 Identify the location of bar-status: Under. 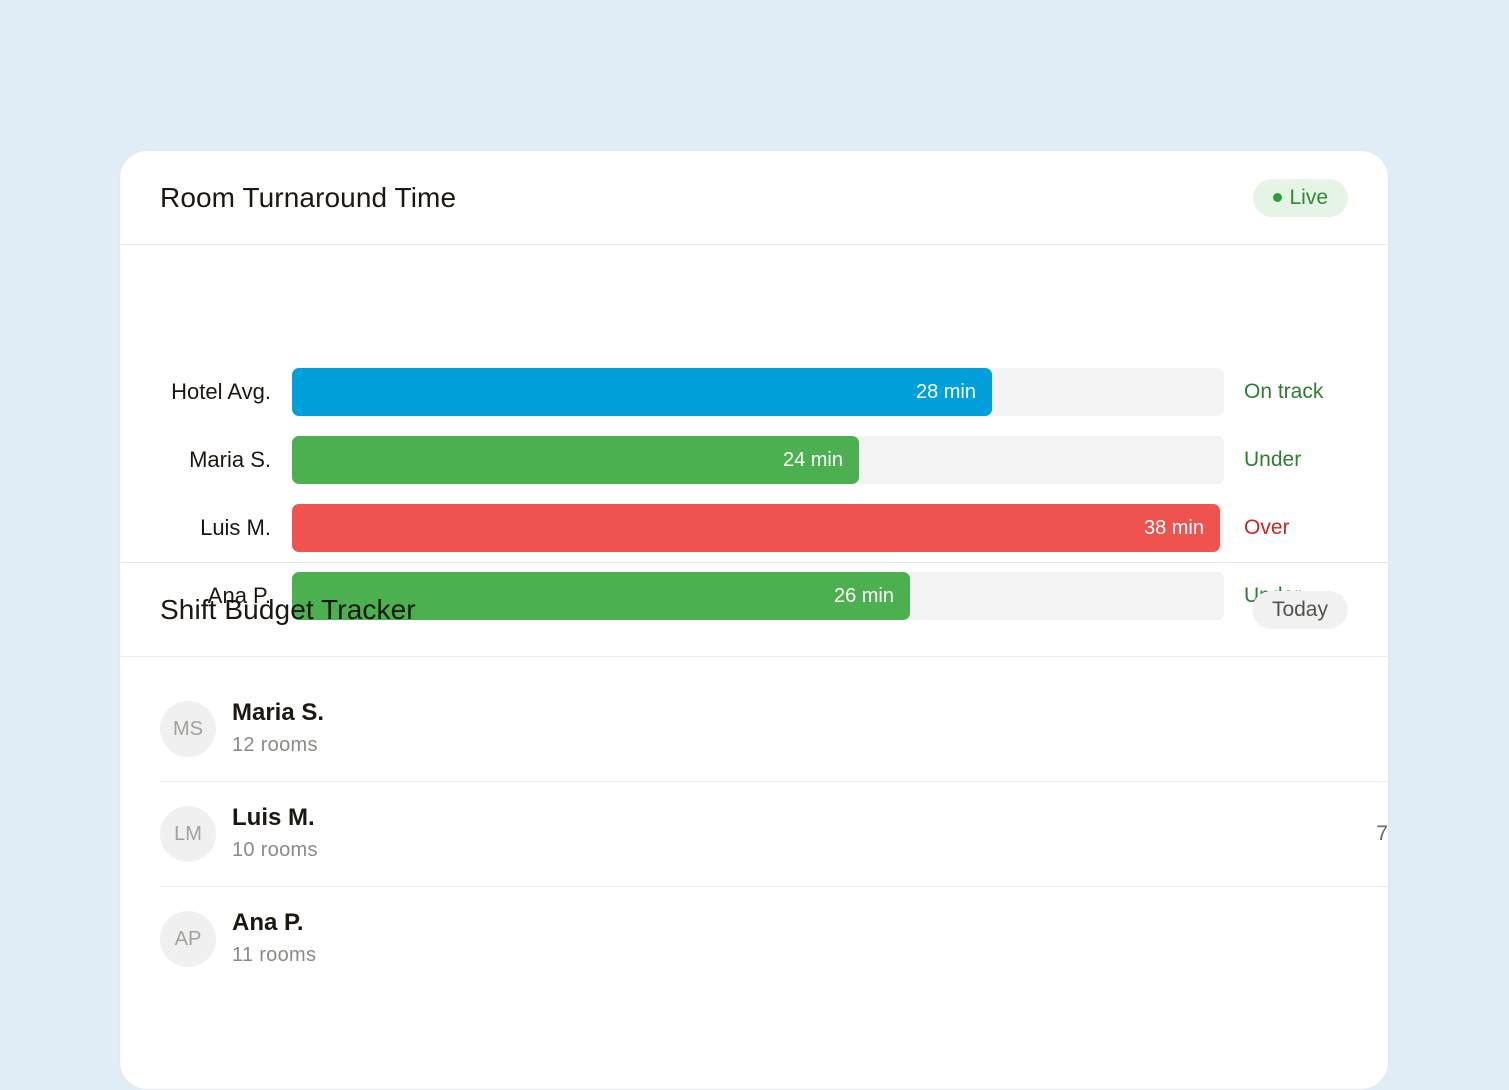
(1273, 459).